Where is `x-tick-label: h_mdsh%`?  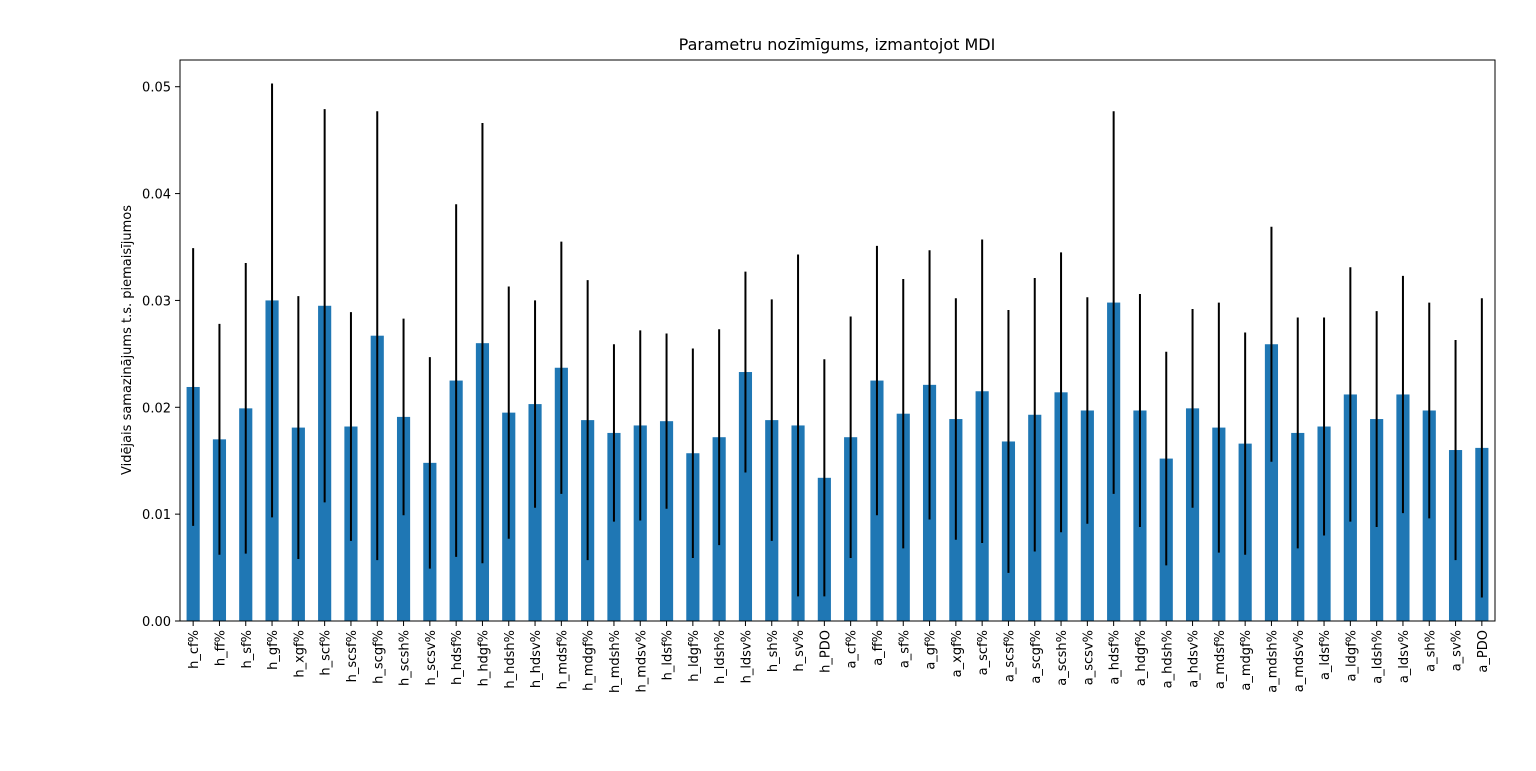 x-tick-label: h_mdsh% is located at coordinates (615, 661).